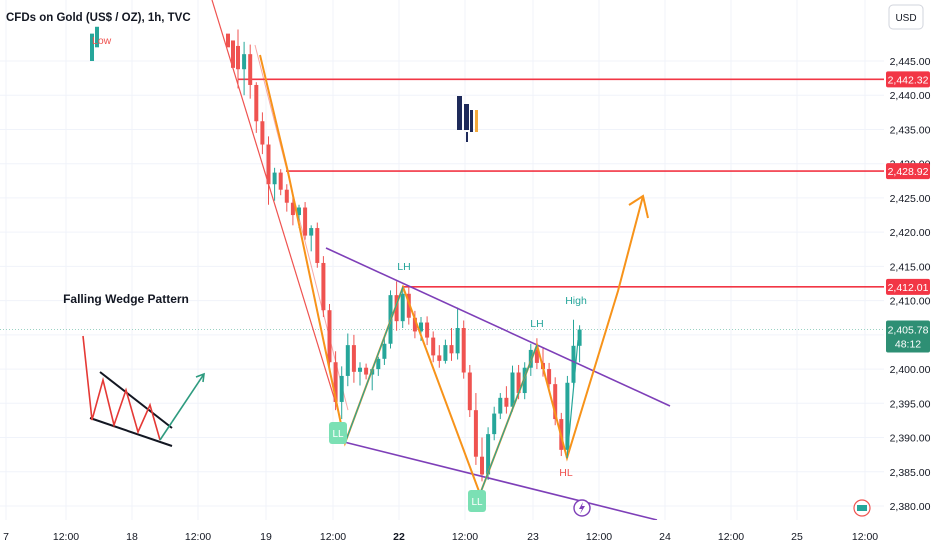  I want to click on label-lower-low-1: LL, so click(338, 434).